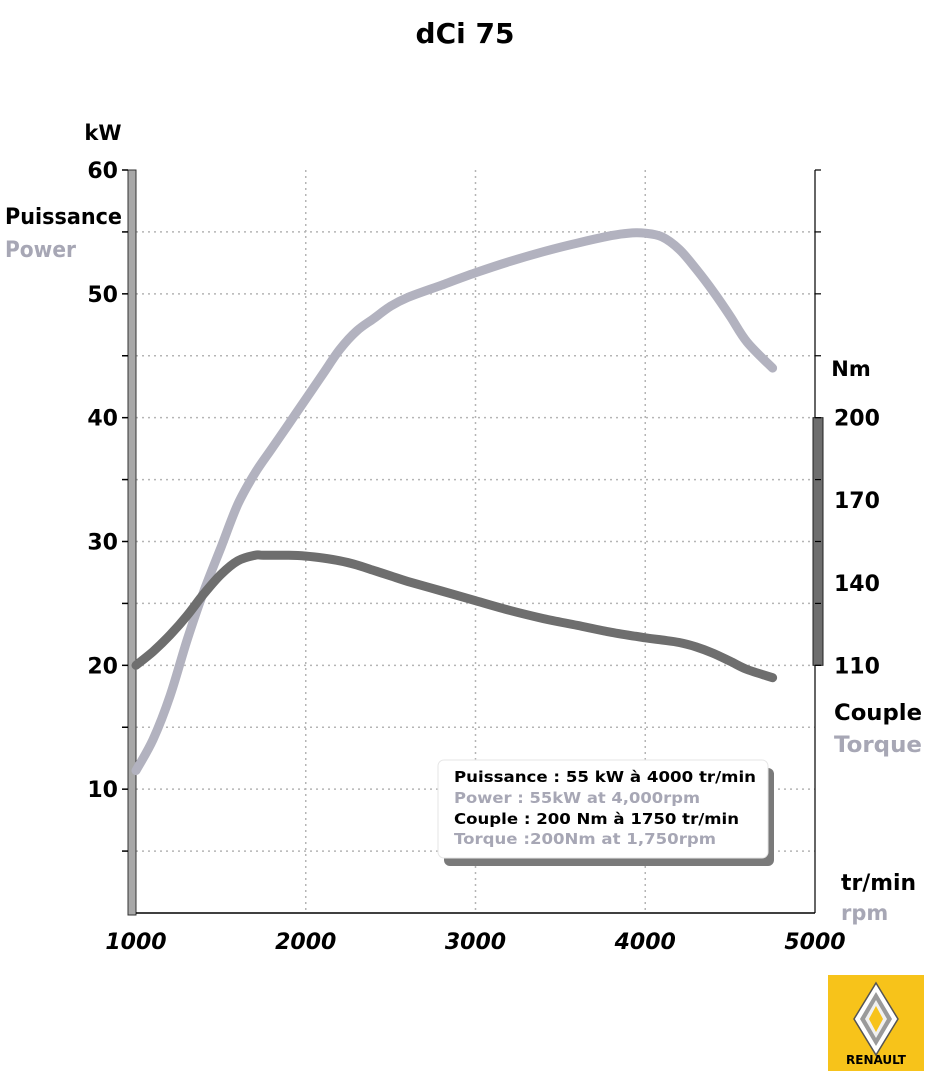 The image size is (935, 1080). Describe the element at coordinates (857, 543) in the screenshot. I see `right-tick-labels: 110 140 170 200` at that location.